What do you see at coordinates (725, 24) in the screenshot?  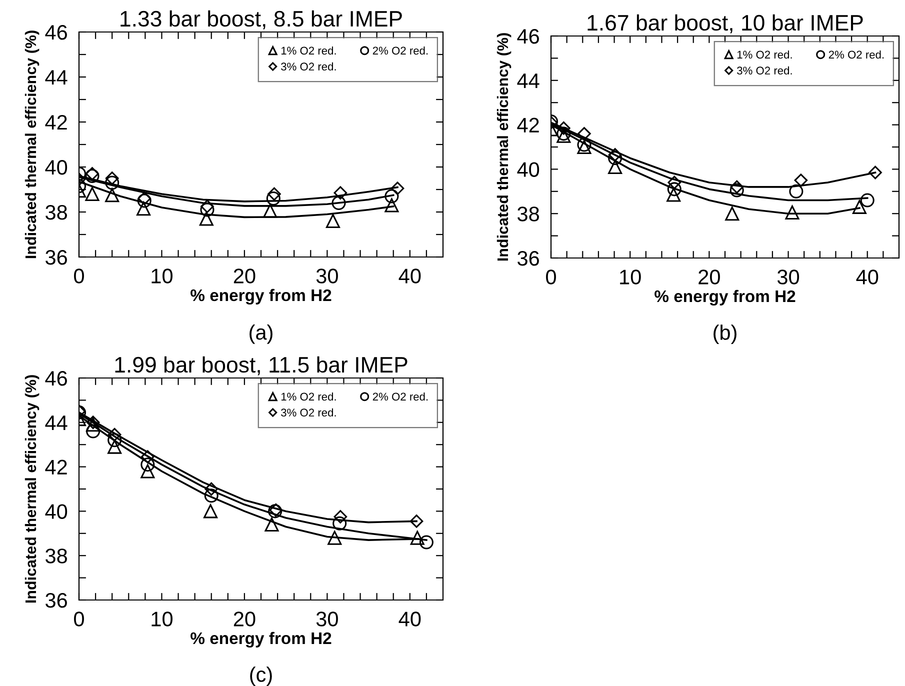 I see `chart-title: 1.67 bar boost, 10 bar IMEP` at bounding box center [725, 24].